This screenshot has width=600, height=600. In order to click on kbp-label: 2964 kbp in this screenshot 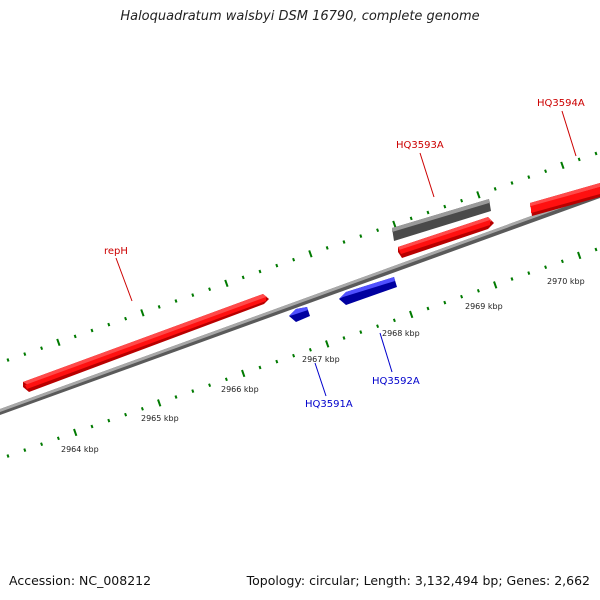, I will do `click(80, 449)`.